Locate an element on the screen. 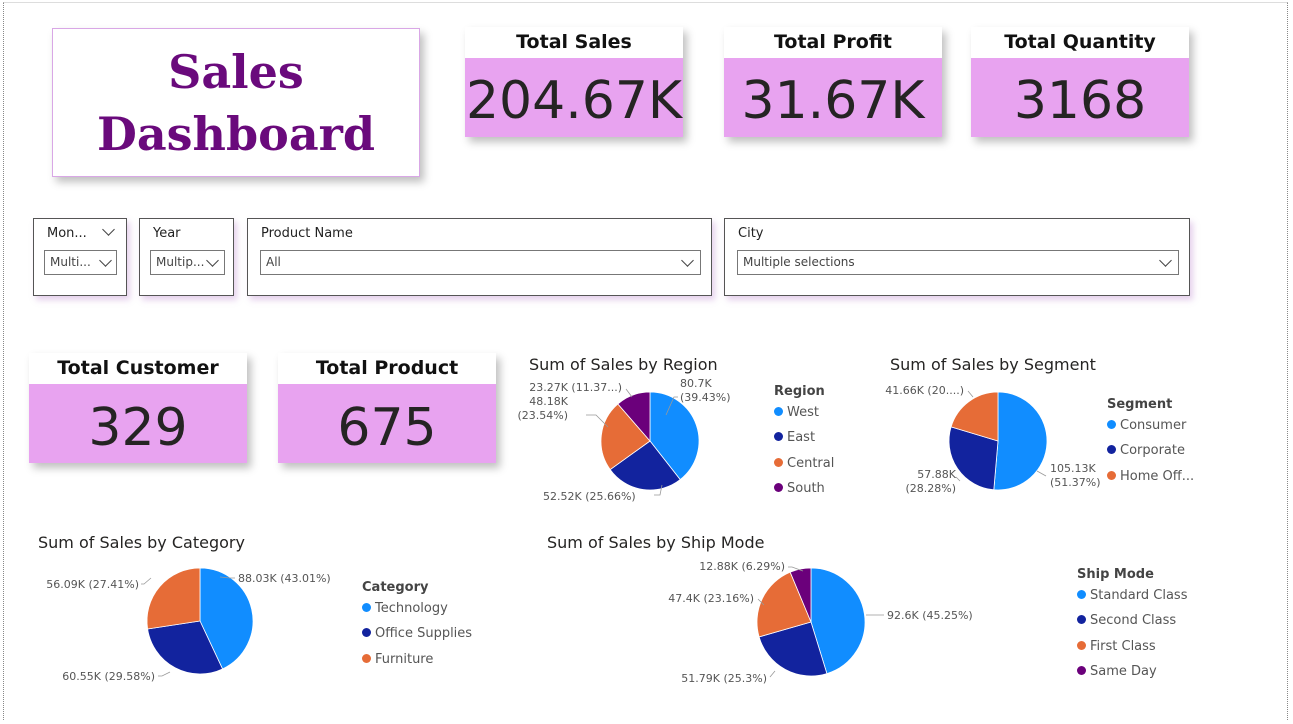 The height and width of the screenshot is (724, 1293). kpi-total-quantity: Total Quantity 3168 is located at coordinates (1080, 82).